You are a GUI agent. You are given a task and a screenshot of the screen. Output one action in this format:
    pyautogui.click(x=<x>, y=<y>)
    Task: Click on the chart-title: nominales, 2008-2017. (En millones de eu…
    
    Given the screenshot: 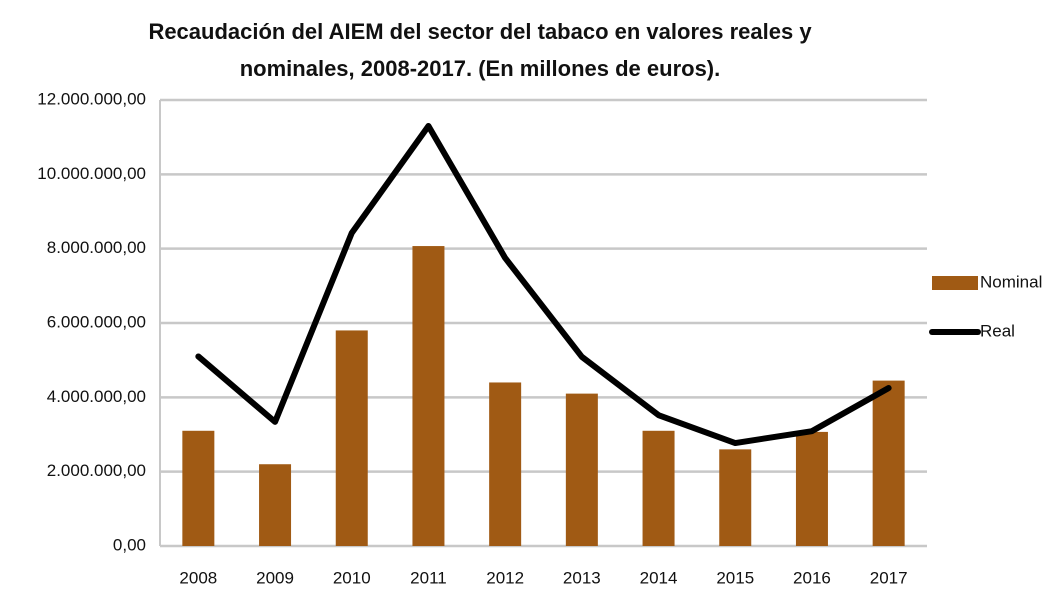 What is the action you would take?
    pyautogui.click(x=480, y=68)
    